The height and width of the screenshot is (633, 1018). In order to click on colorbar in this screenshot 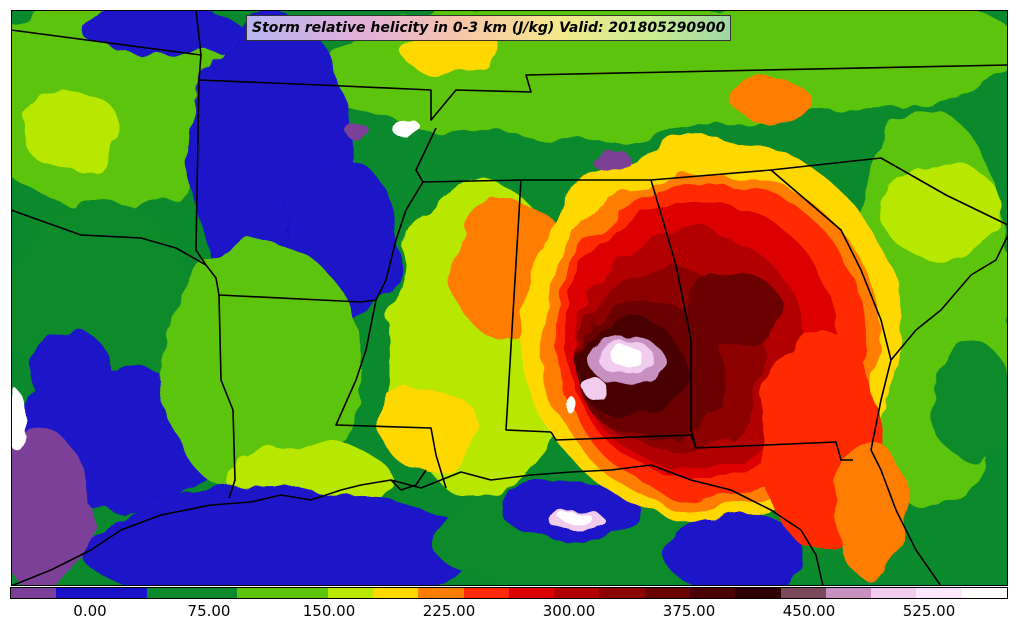, I will do `click(509, 593)`.